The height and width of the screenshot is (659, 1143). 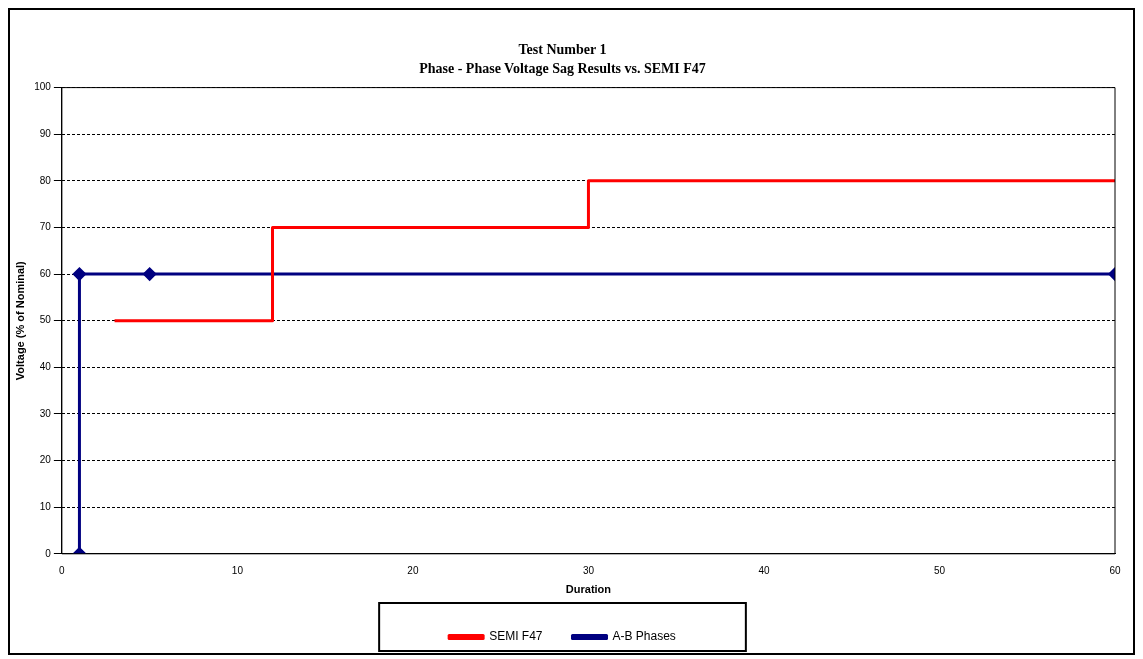 I want to click on y-tick-label: 10, so click(x=45, y=506).